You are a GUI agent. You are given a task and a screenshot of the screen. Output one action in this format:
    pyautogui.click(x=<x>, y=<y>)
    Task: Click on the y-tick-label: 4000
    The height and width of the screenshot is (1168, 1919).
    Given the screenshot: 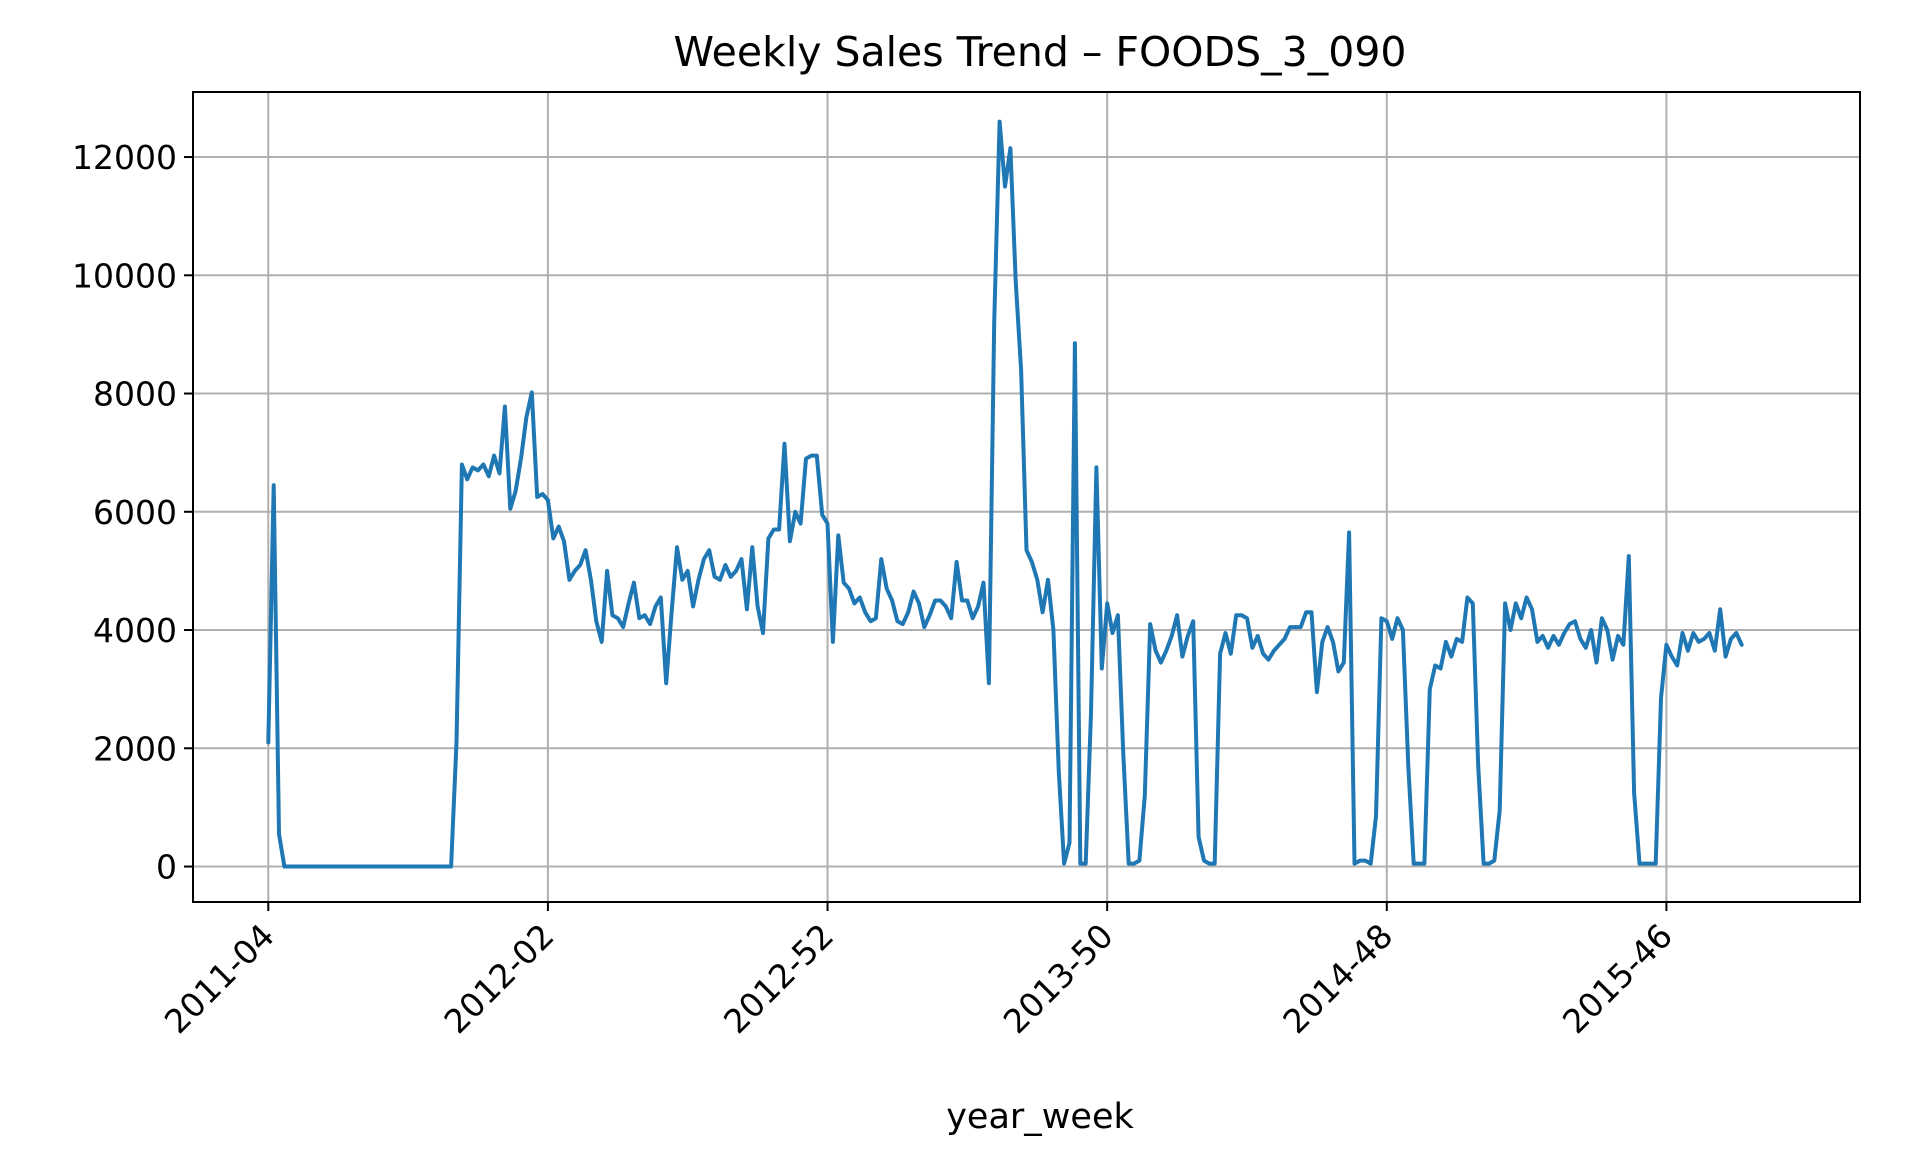 What is the action you would take?
    pyautogui.click(x=135, y=630)
    